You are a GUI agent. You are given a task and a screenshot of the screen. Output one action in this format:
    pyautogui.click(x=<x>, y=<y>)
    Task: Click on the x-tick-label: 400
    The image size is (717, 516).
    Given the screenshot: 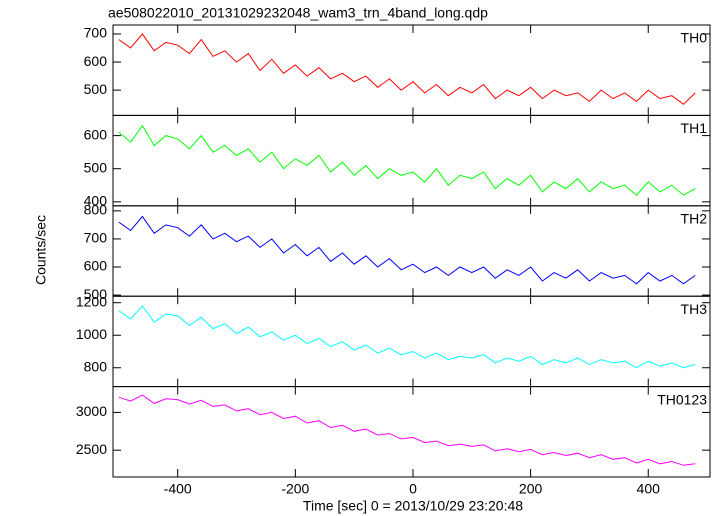 What is the action you would take?
    pyautogui.click(x=649, y=489)
    